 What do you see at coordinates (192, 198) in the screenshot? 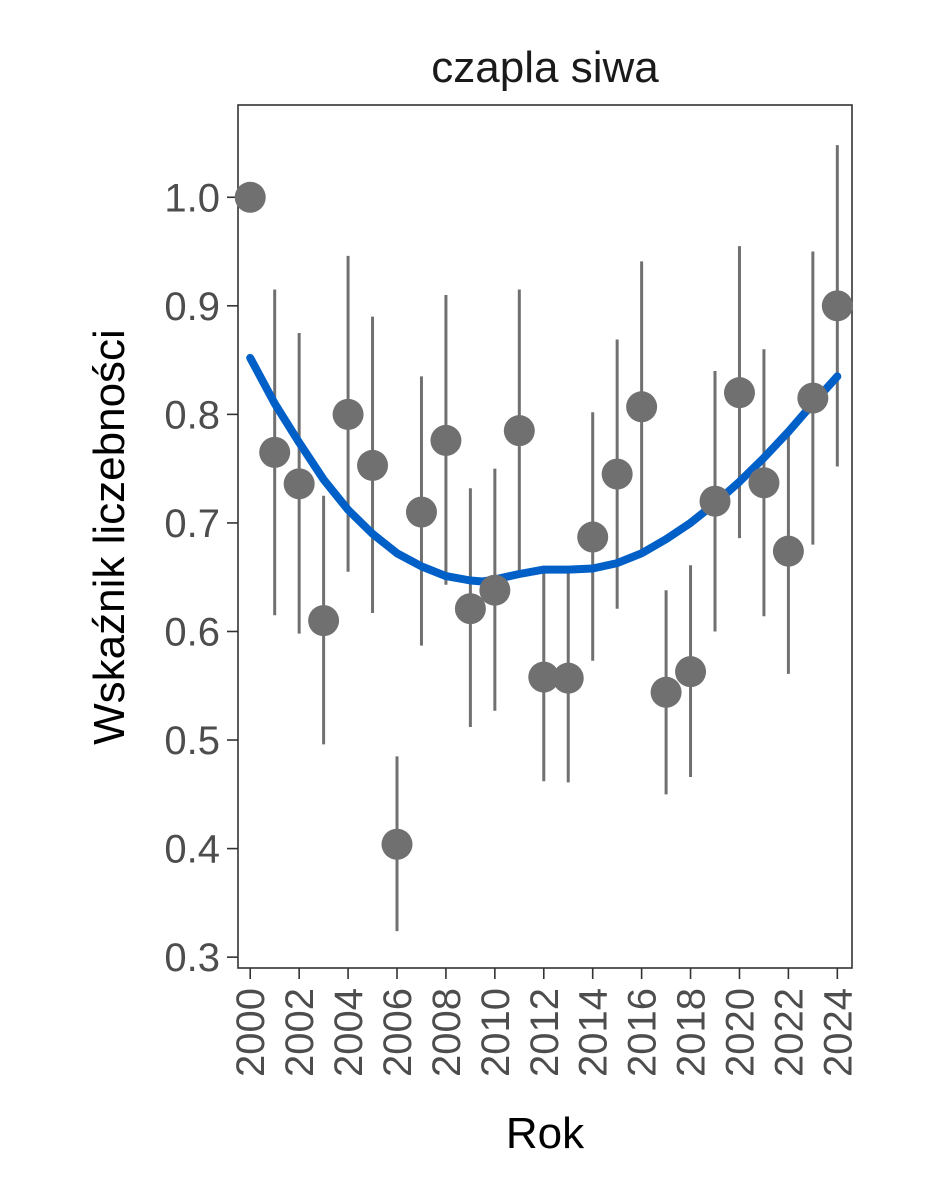
I see `y-tick-label: 1.0` at bounding box center [192, 198].